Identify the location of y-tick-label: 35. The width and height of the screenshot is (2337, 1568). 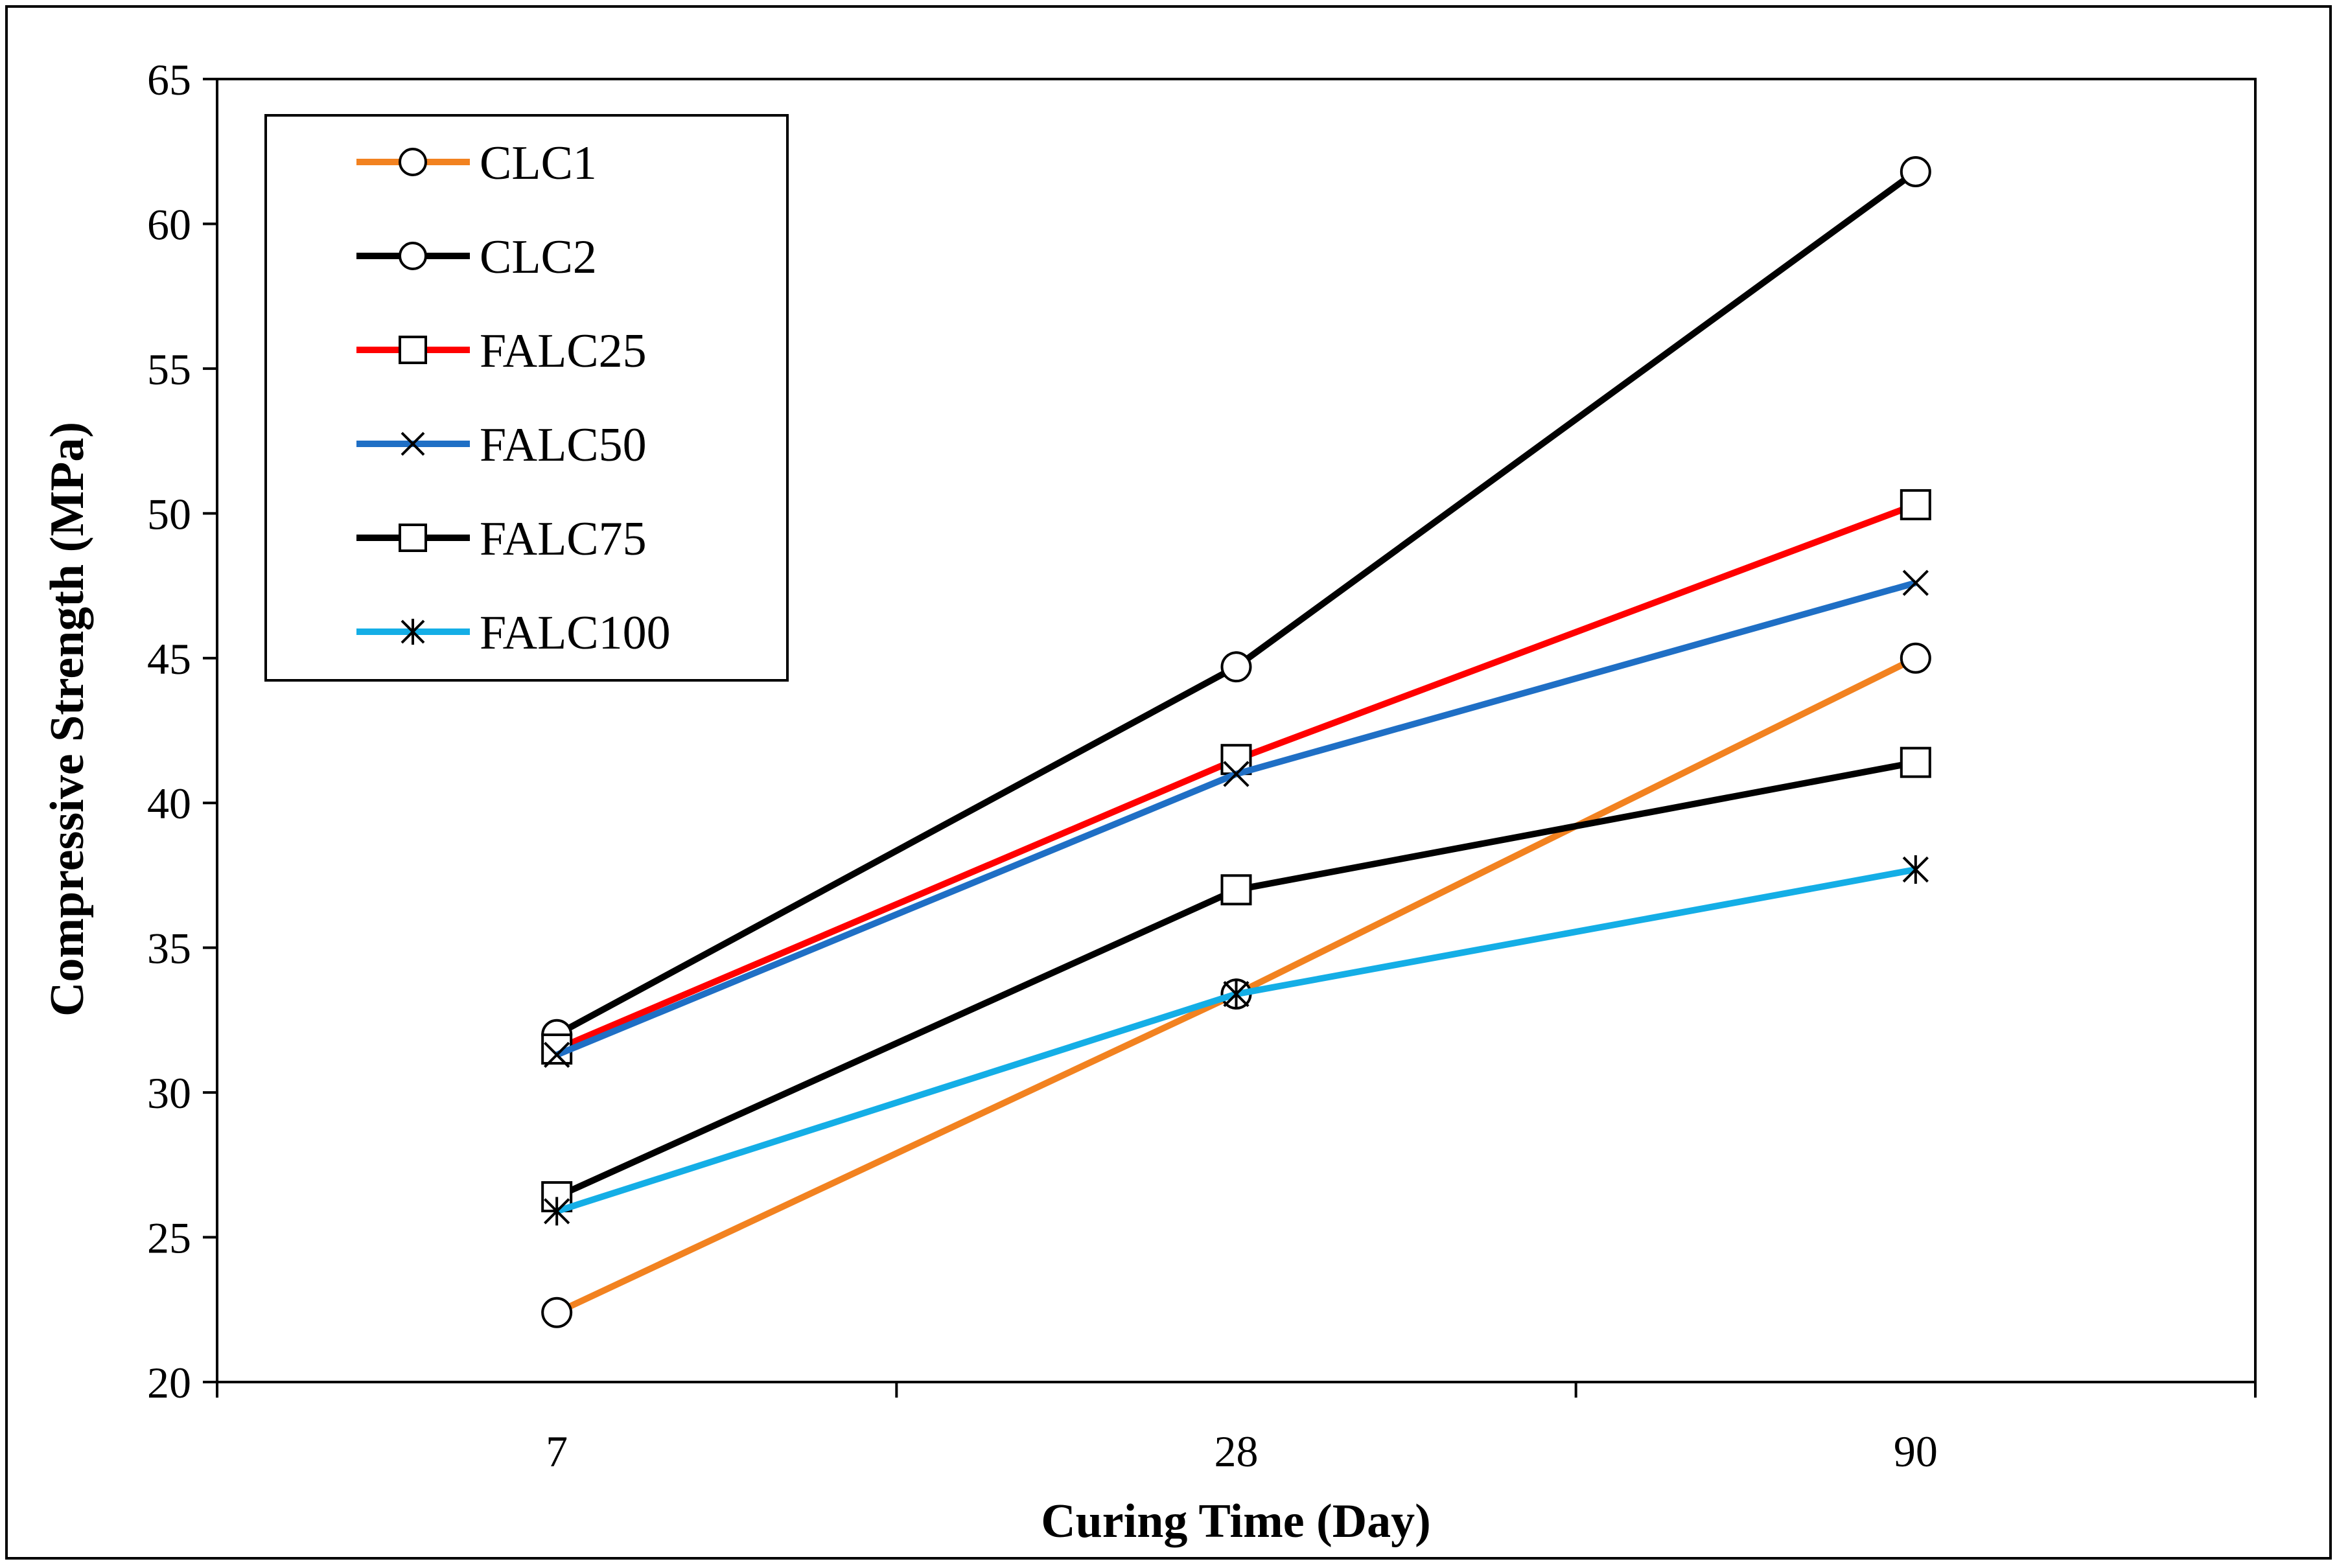
(169, 948).